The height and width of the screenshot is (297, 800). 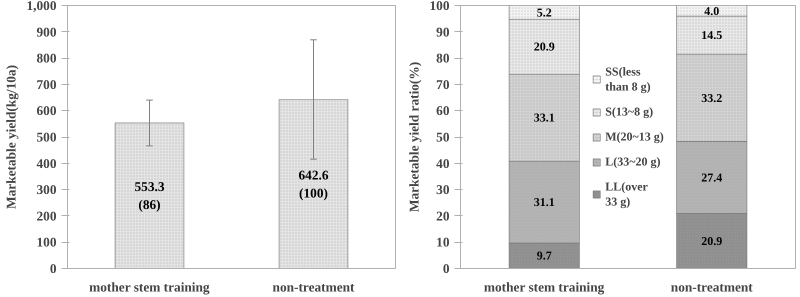 What do you see at coordinates (46, 190) in the screenshot?
I see `y-tick-label: 300` at bounding box center [46, 190].